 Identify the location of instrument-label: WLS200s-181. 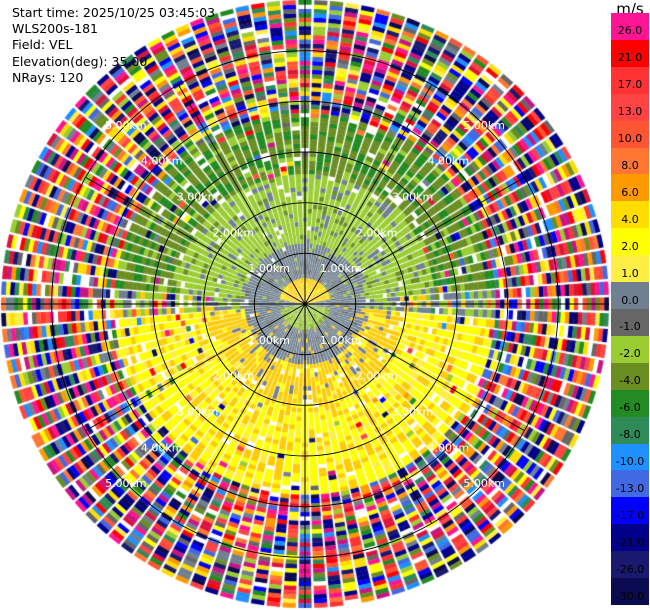
(55, 29).